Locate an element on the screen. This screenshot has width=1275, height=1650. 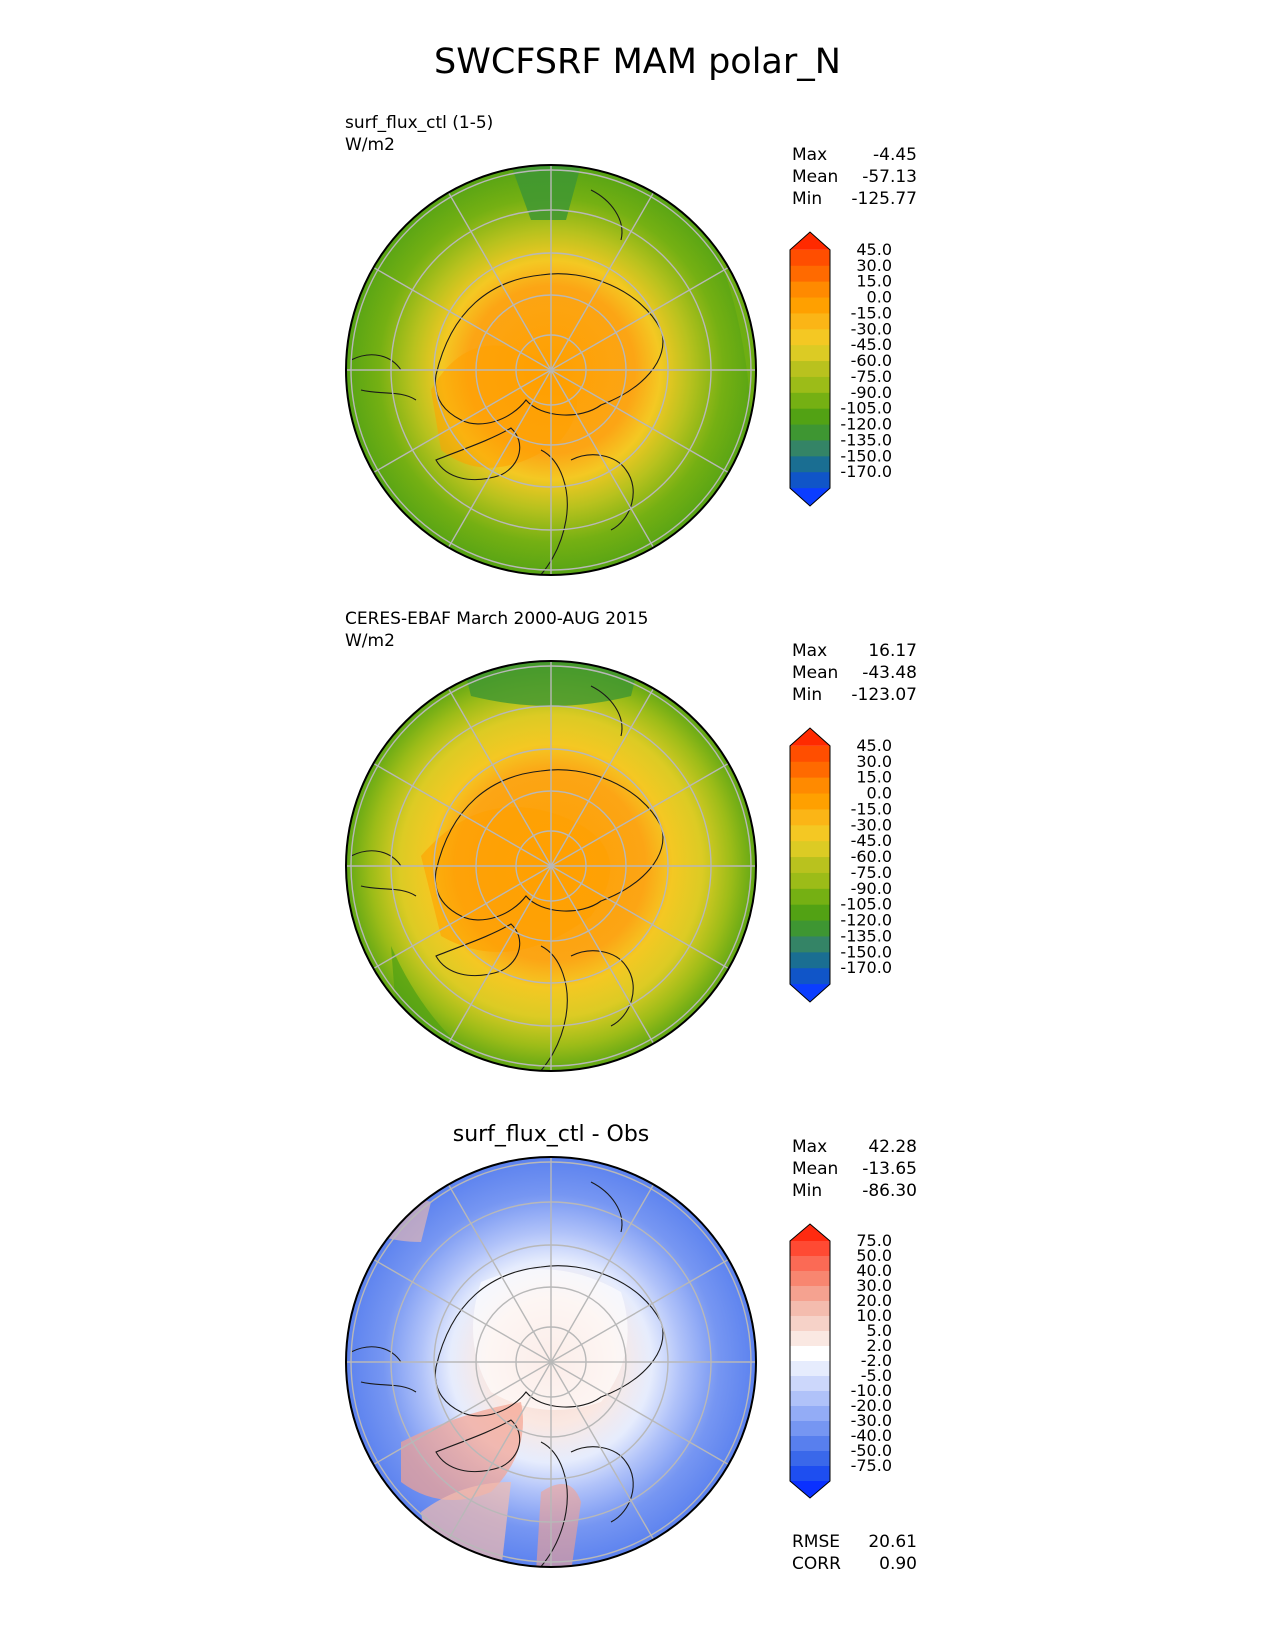
panel3-rmse: RMSE 20.61 is located at coordinates (854, 1542).